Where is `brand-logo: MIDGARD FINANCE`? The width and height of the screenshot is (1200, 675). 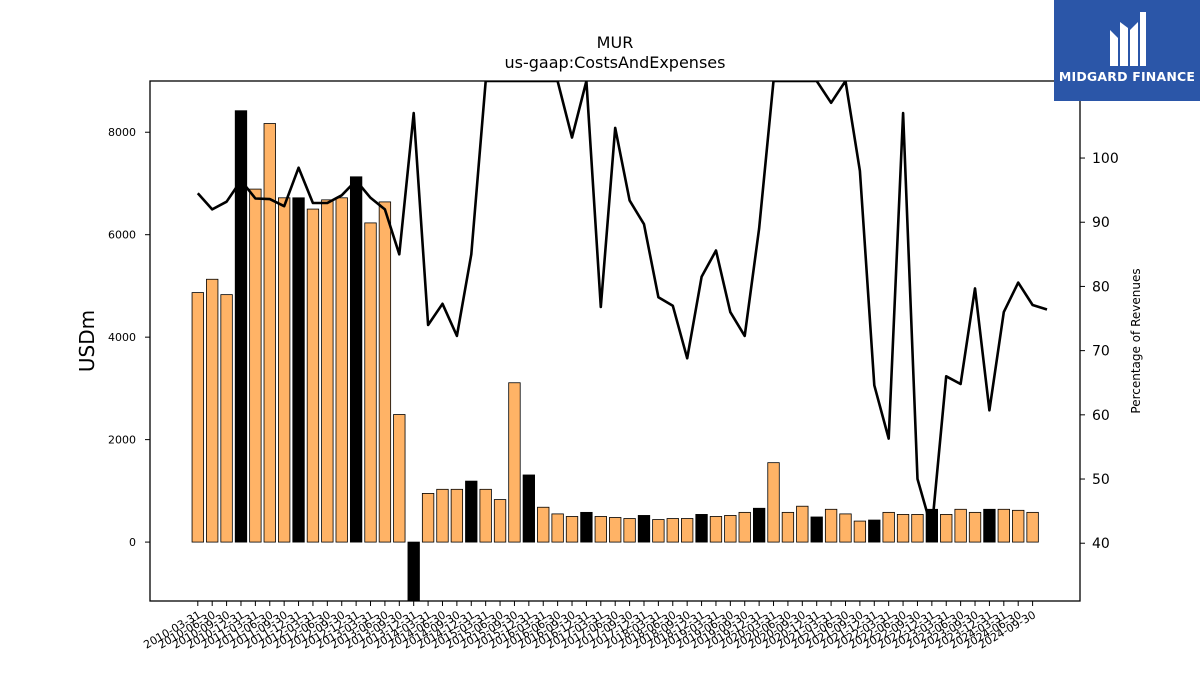
brand-logo: MIDGARD FINANCE is located at coordinates (1127, 50).